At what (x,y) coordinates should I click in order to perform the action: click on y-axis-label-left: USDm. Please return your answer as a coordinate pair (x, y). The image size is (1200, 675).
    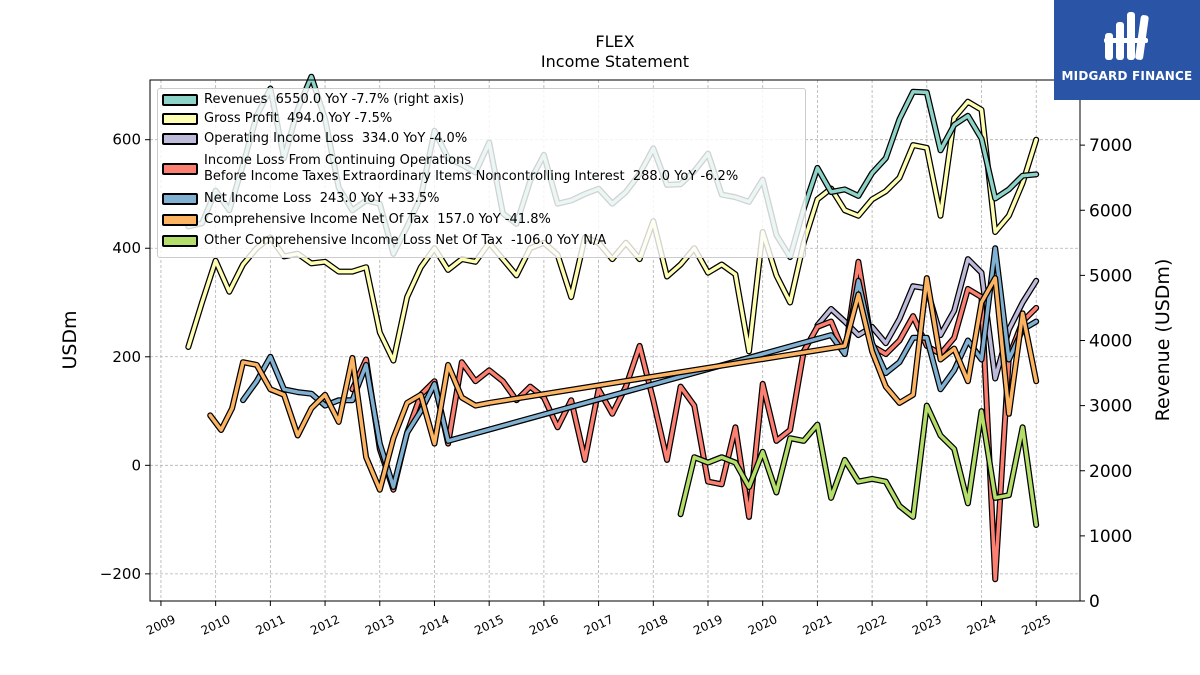
    Looking at the image, I should click on (70, 340).